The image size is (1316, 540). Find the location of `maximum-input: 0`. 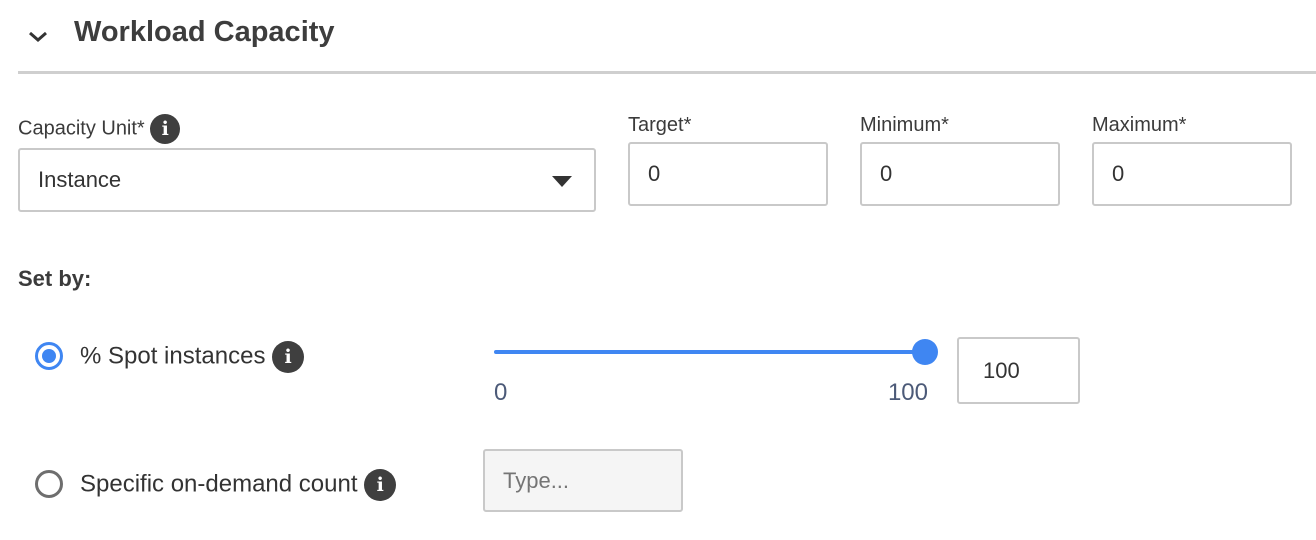

maximum-input: 0 is located at coordinates (1192, 174).